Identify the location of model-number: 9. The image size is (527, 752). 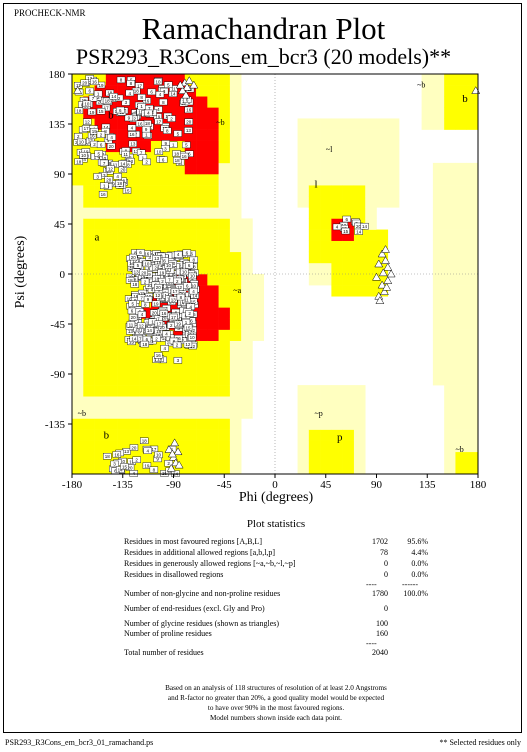
(148, 299).